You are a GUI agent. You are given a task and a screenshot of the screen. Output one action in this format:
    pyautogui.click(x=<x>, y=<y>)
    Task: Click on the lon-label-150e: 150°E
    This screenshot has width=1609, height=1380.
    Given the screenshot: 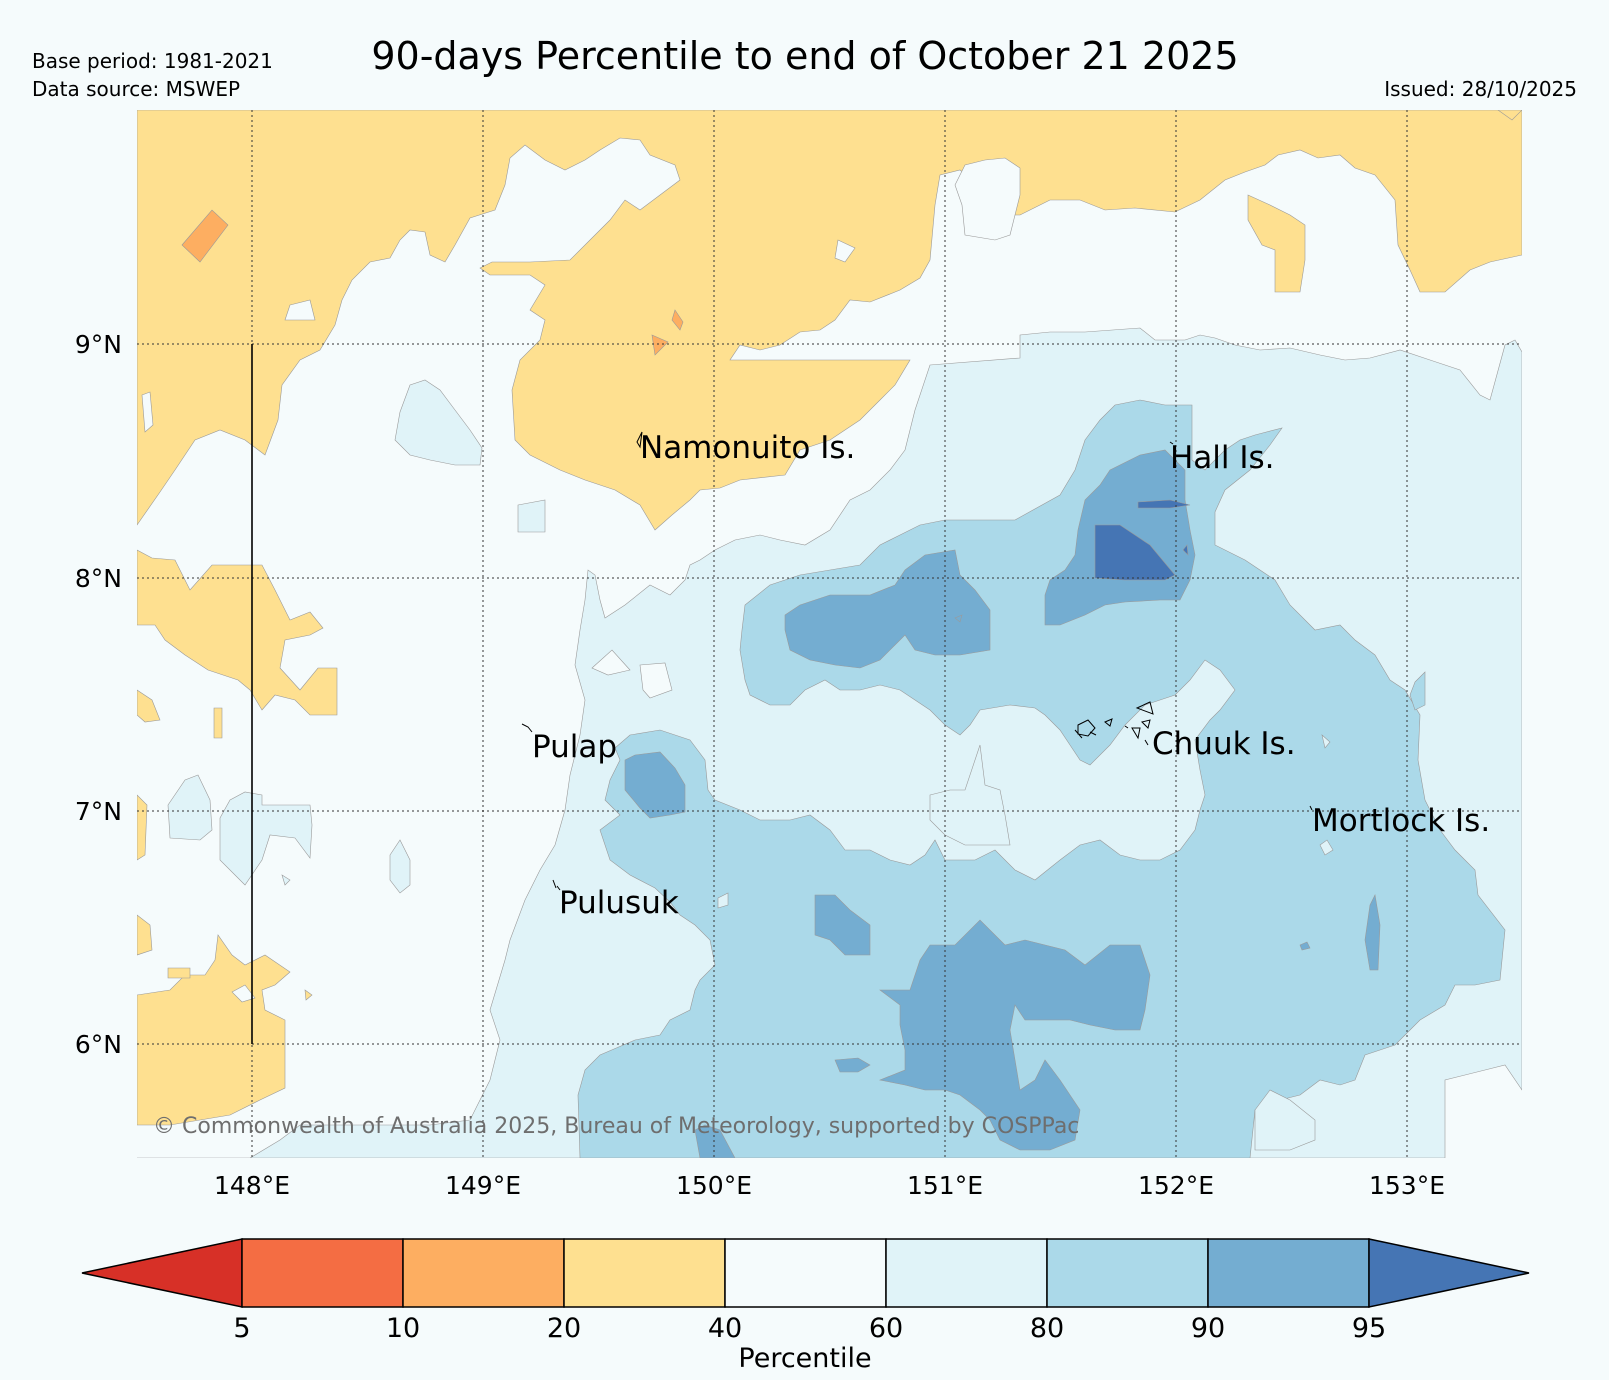 What is the action you would take?
    pyautogui.click(x=714, y=1185)
    